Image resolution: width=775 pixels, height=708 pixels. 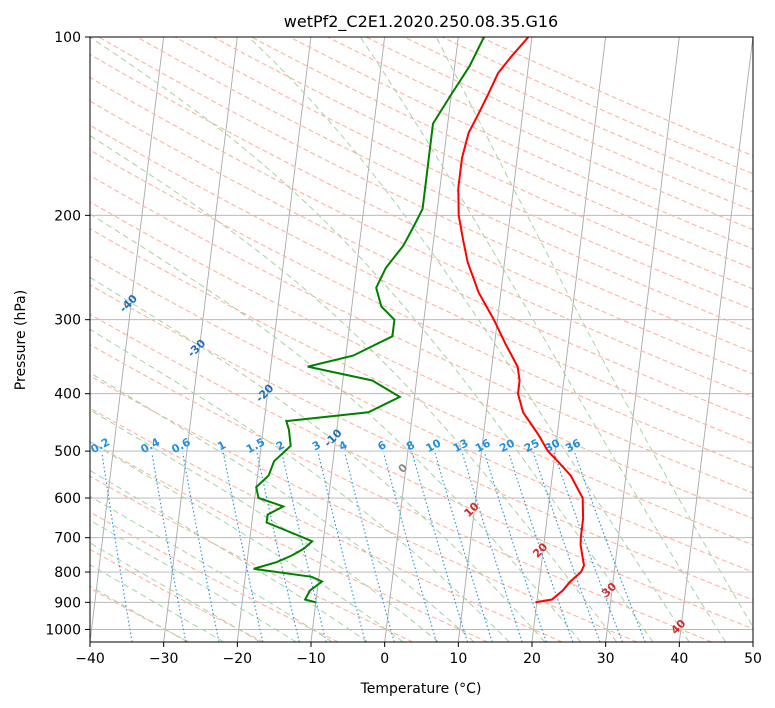 I want to click on y-tick-label: 400, so click(x=67, y=395).